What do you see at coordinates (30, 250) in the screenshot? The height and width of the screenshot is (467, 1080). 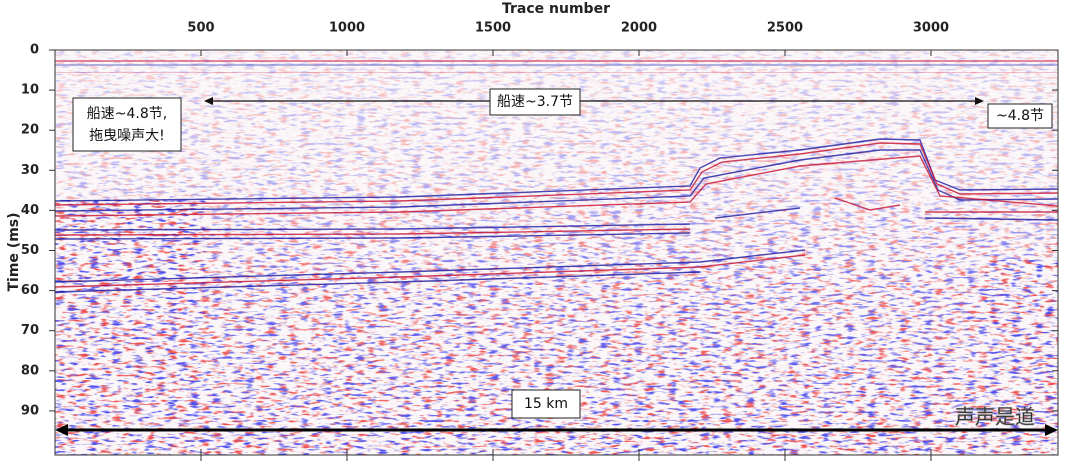 I see `y-tick-label: 50` at bounding box center [30, 250].